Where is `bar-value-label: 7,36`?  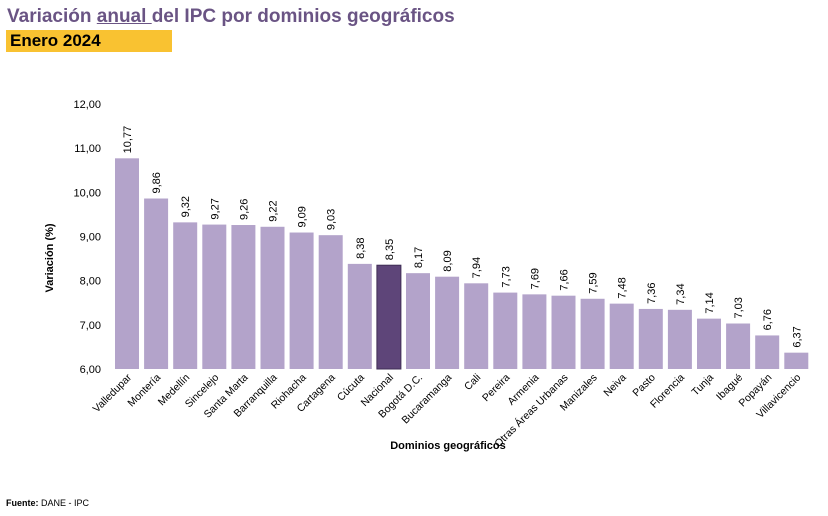
bar-value-label: 7,36 is located at coordinates (652, 293).